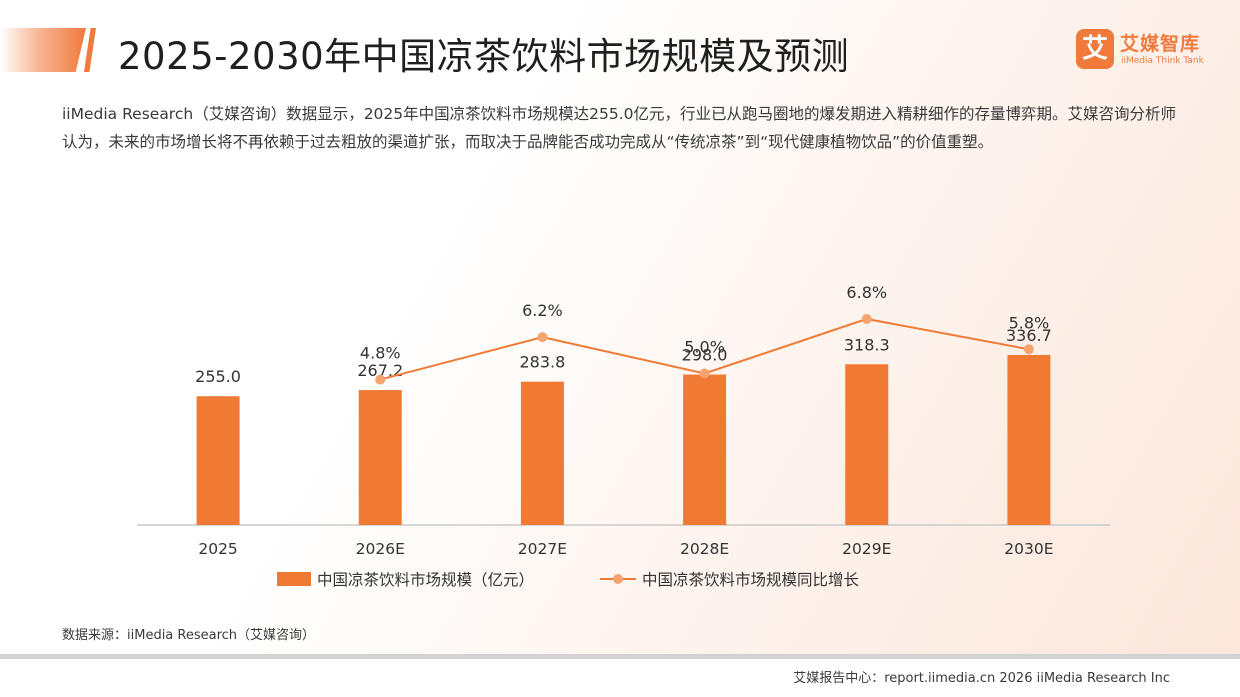 This screenshot has height=697, width=1240. What do you see at coordinates (218, 376) in the screenshot?
I see `bar-value-label: 255.0` at bounding box center [218, 376].